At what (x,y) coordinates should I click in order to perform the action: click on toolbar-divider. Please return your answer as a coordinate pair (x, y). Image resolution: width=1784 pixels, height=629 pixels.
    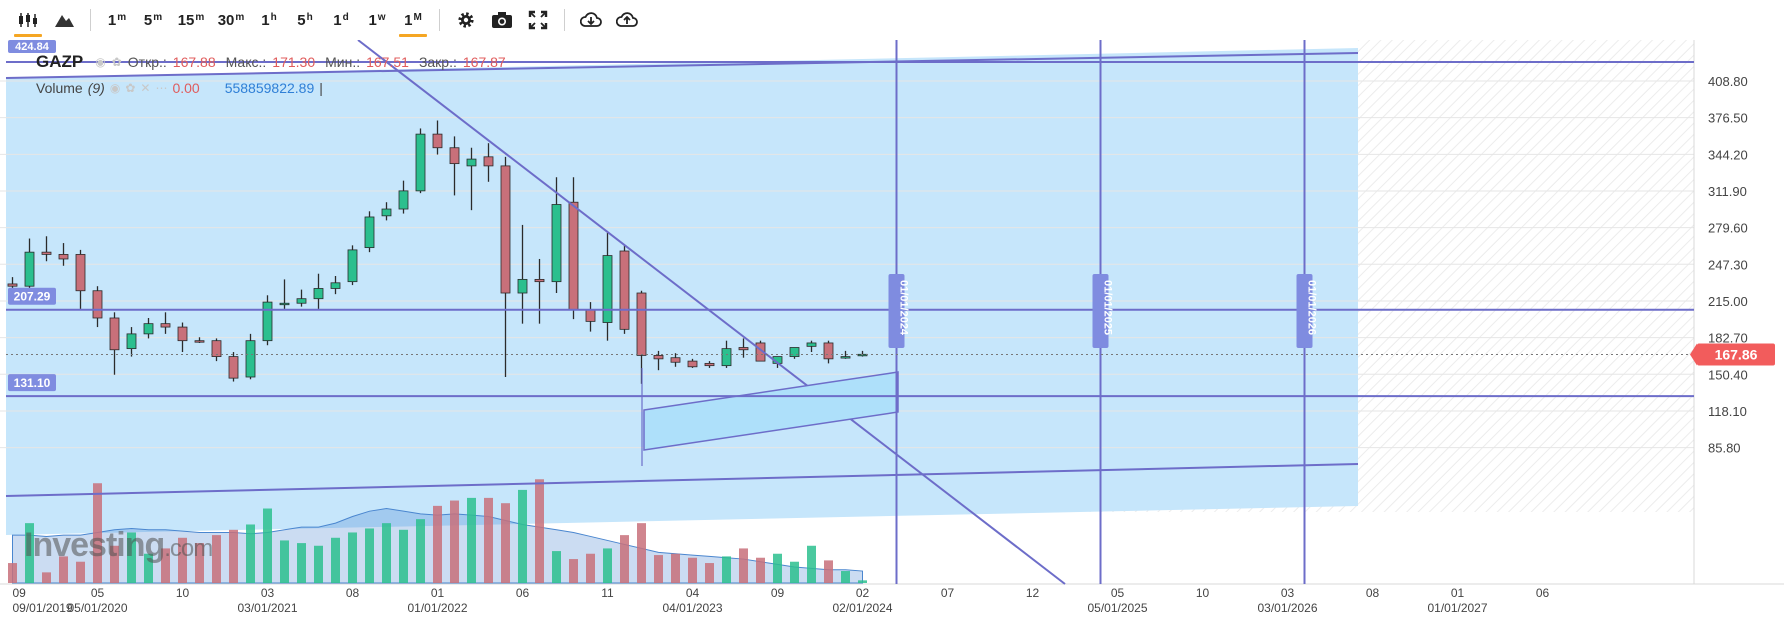
    Looking at the image, I should click on (439, 20).